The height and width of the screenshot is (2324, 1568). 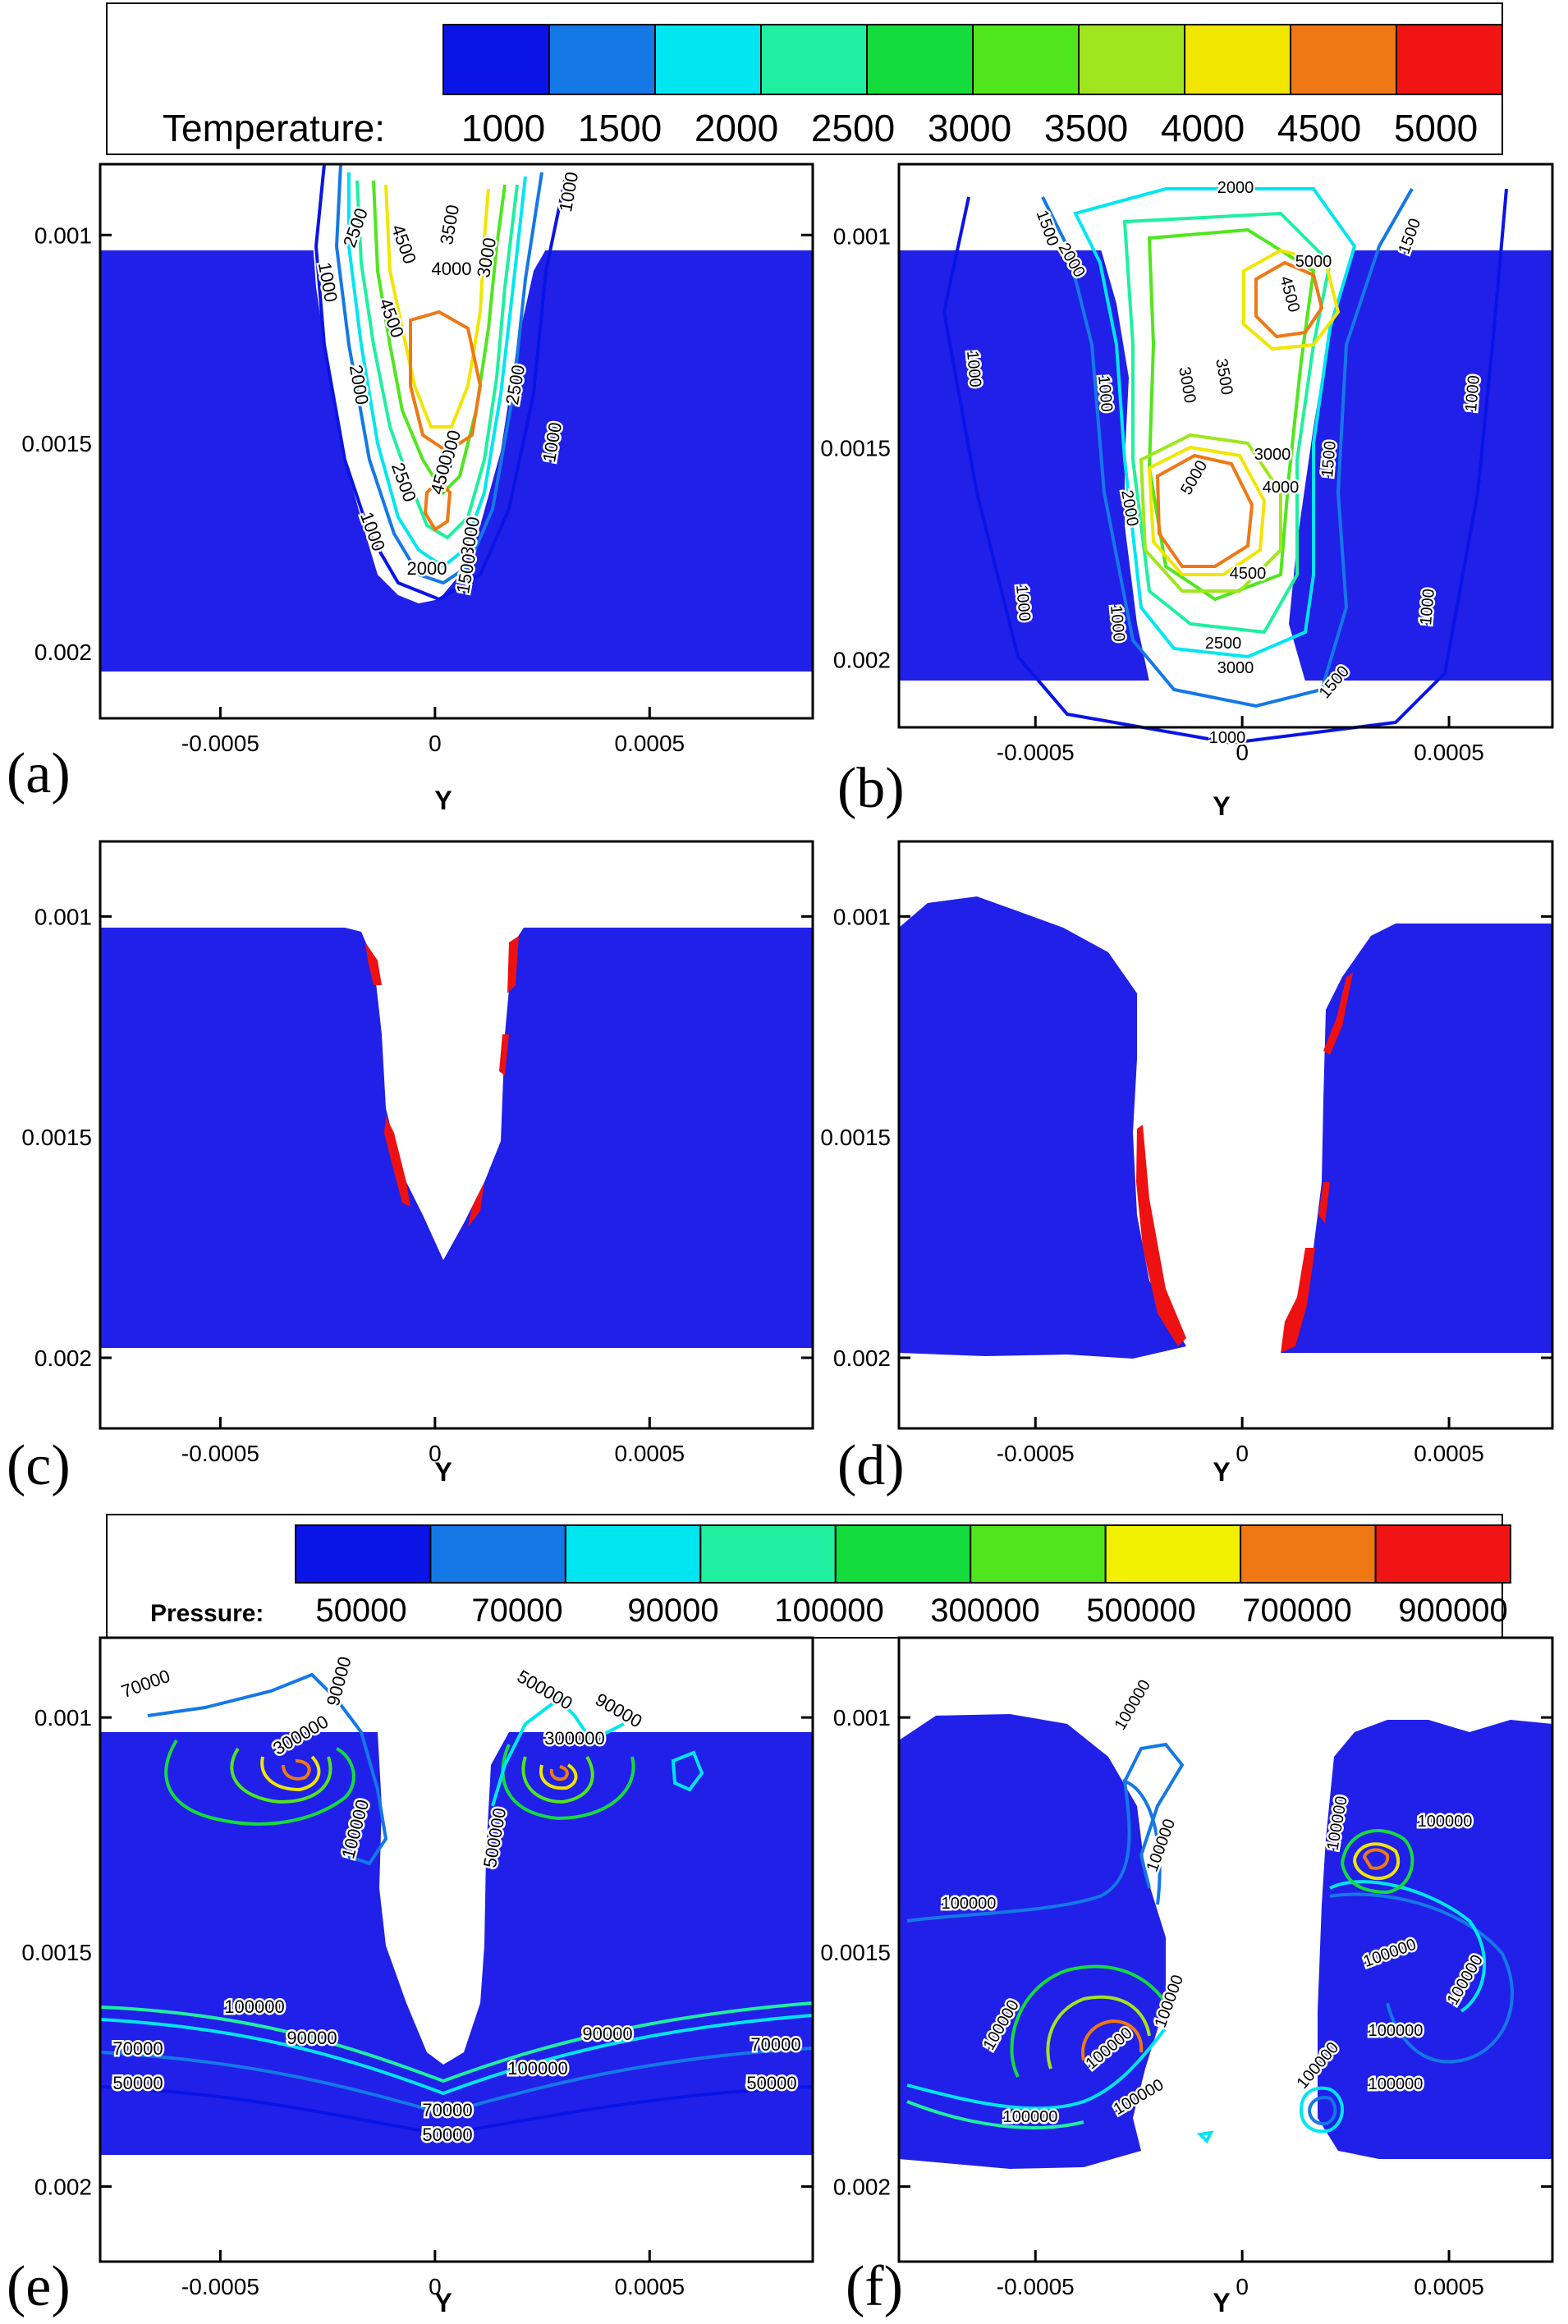 I want to click on panel-e-isobar-right-outer, so click(x=568, y=1782).